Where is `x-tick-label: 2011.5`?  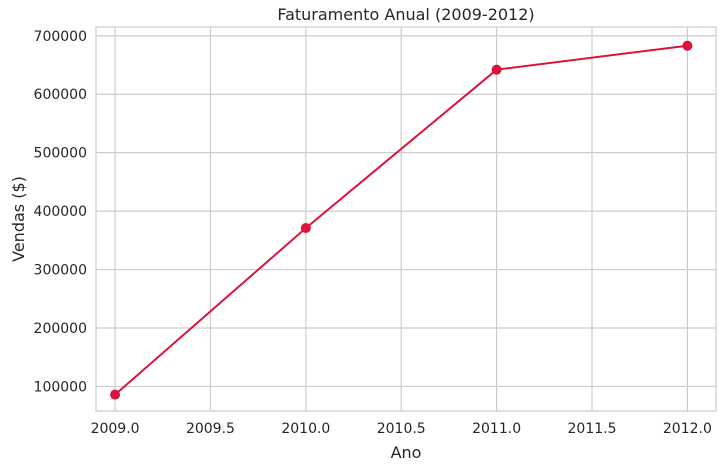 x-tick-label: 2011.5 is located at coordinates (592, 429).